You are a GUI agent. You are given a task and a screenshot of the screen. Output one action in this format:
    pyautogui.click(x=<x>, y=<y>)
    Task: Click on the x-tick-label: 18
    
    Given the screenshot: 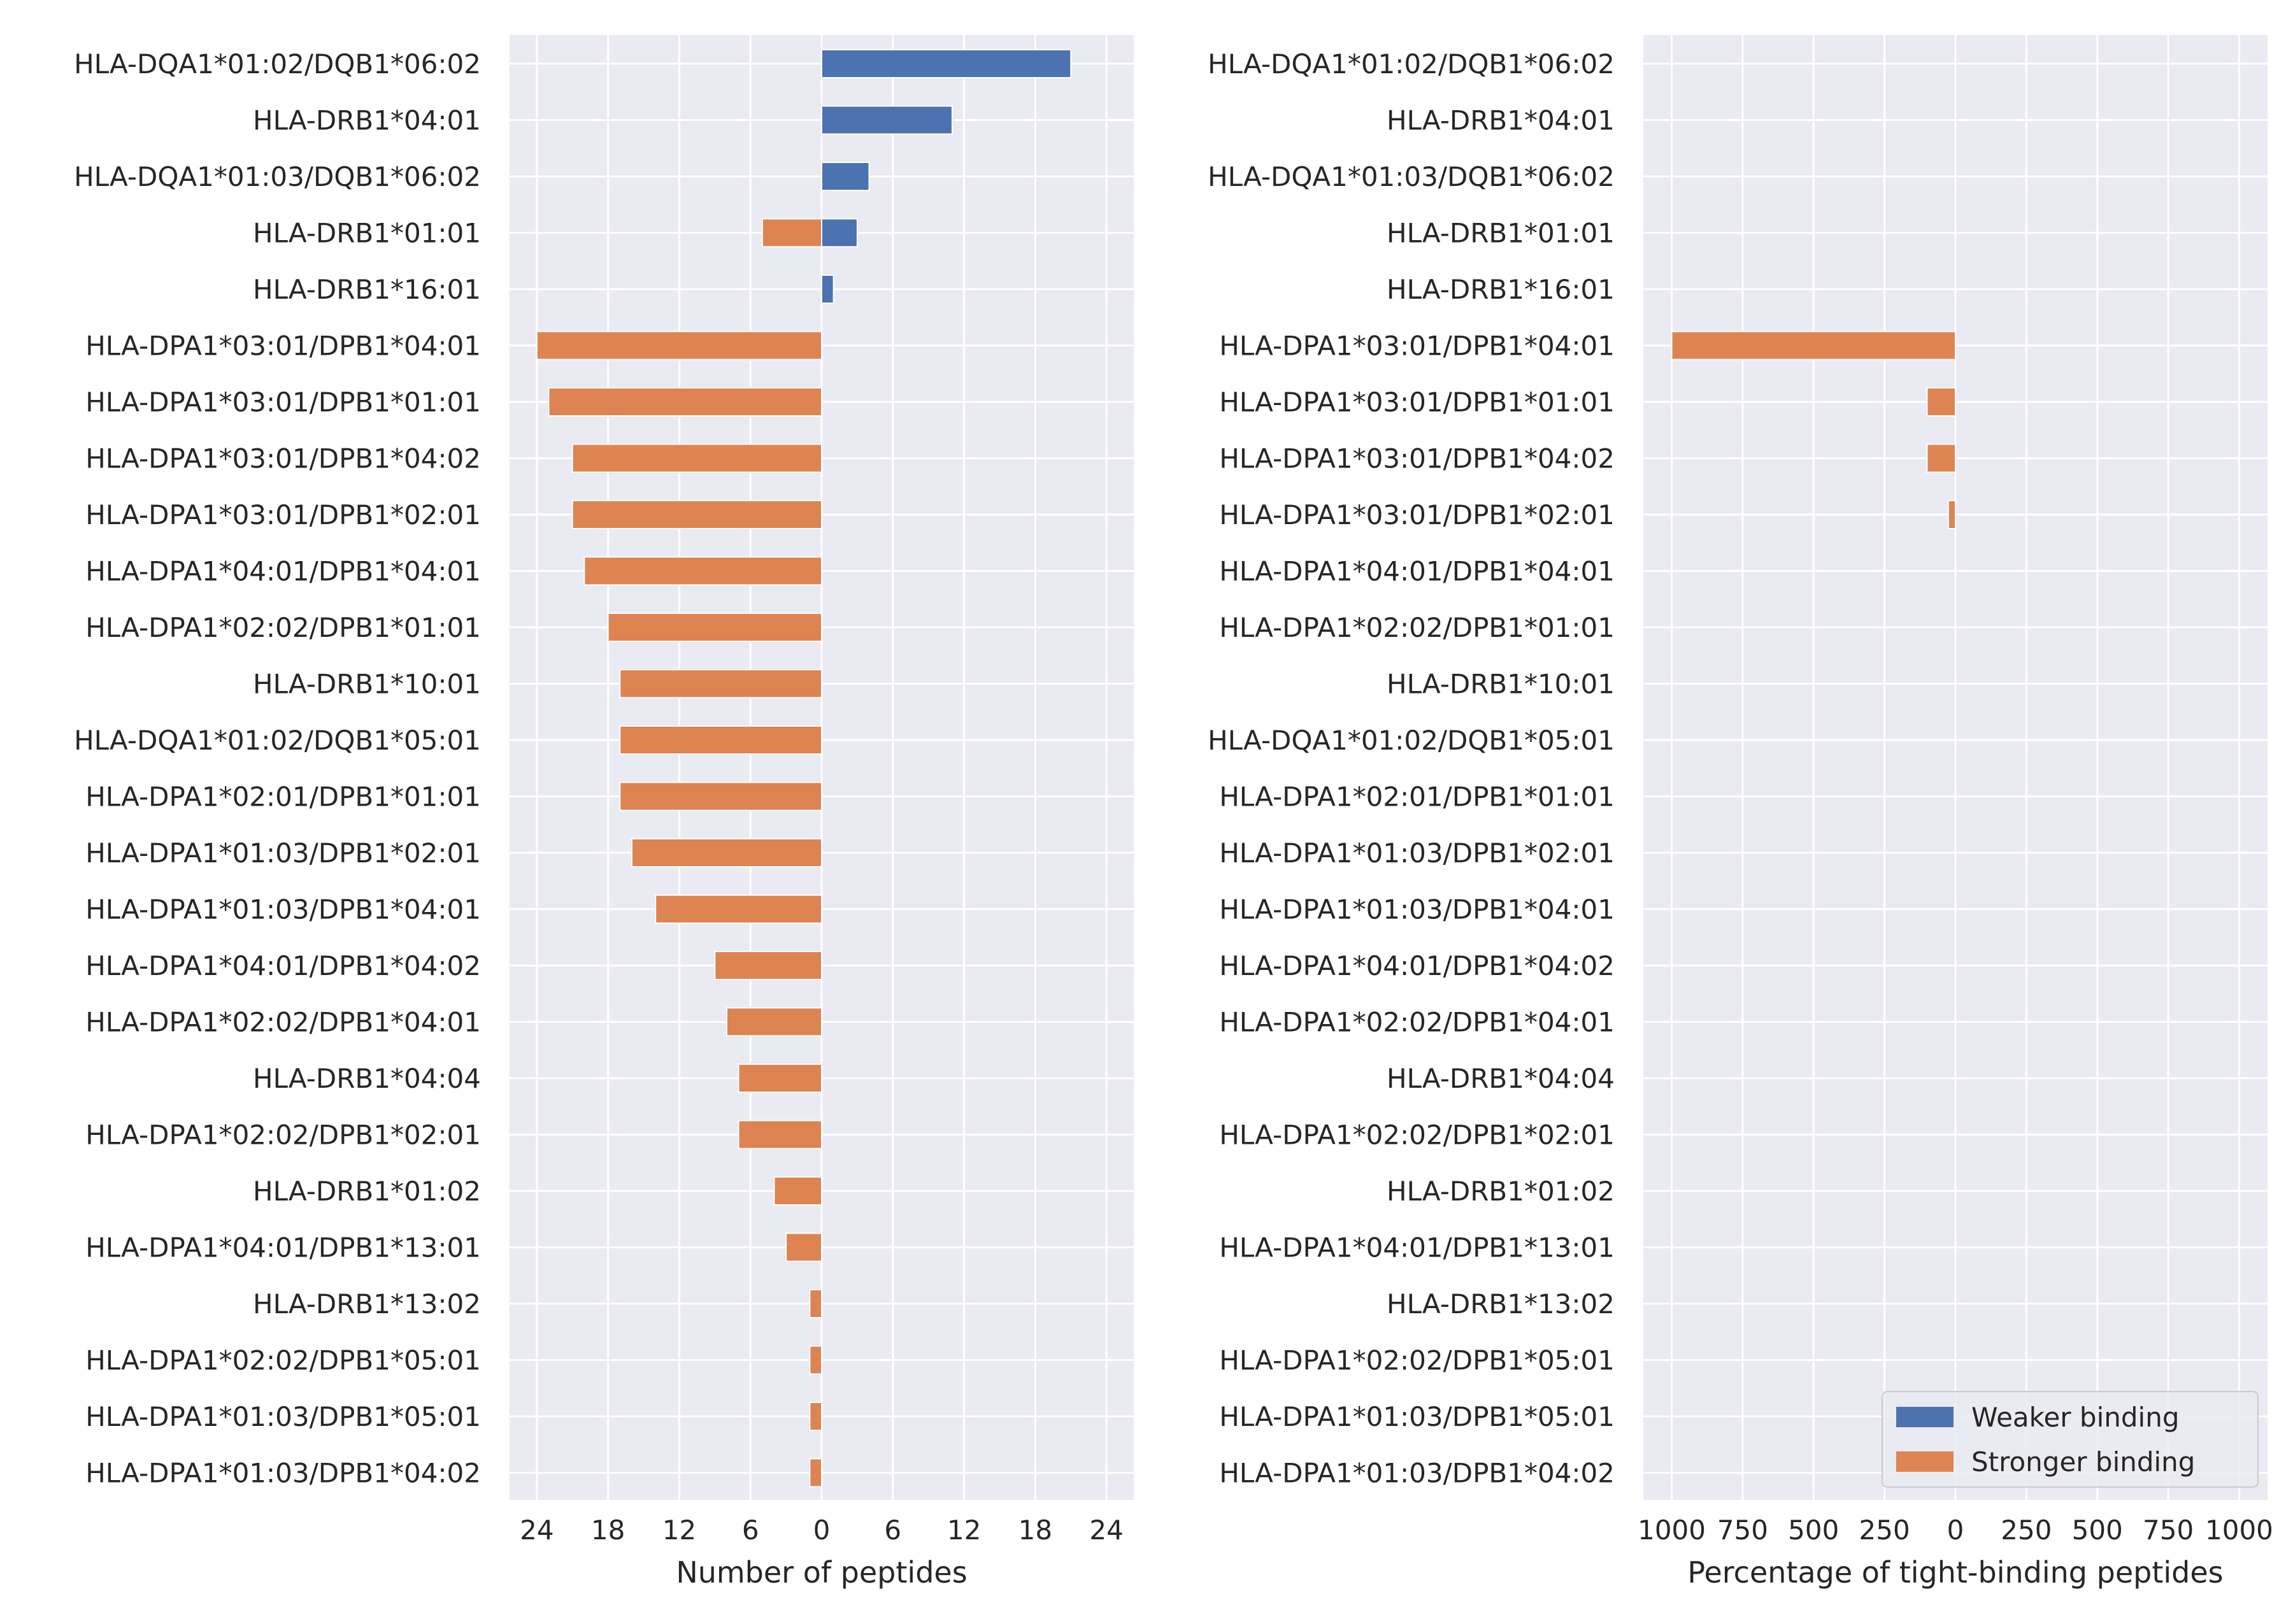 What is the action you would take?
    pyautogui.click(x=1035, y=1530)
    